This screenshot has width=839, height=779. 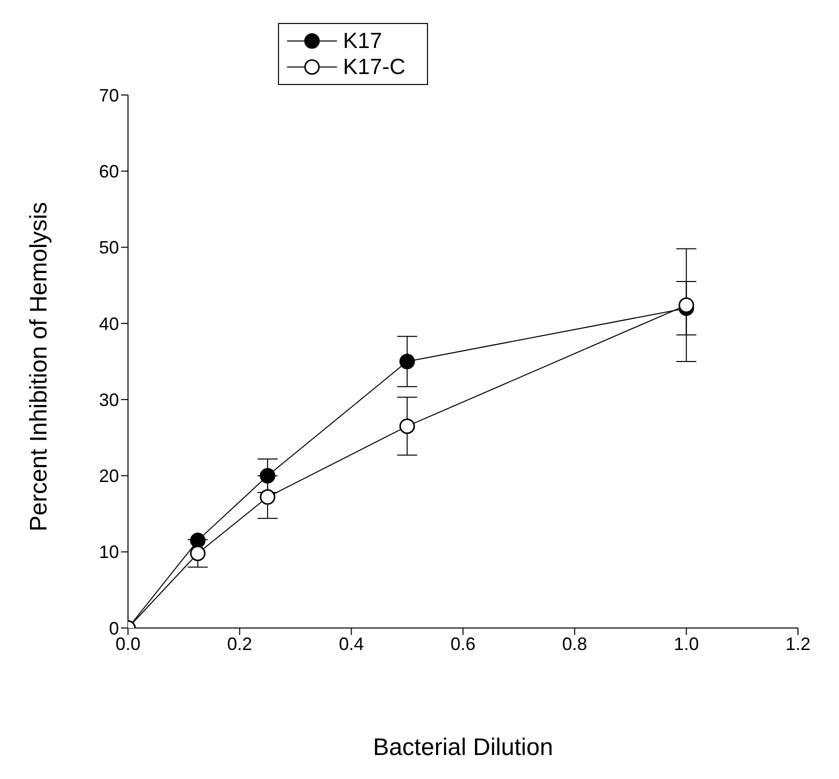 What do you see at coordinates (108, 95) in the screenshot?
I see `y-tick-label: 70` at bounding box center [108, 95].